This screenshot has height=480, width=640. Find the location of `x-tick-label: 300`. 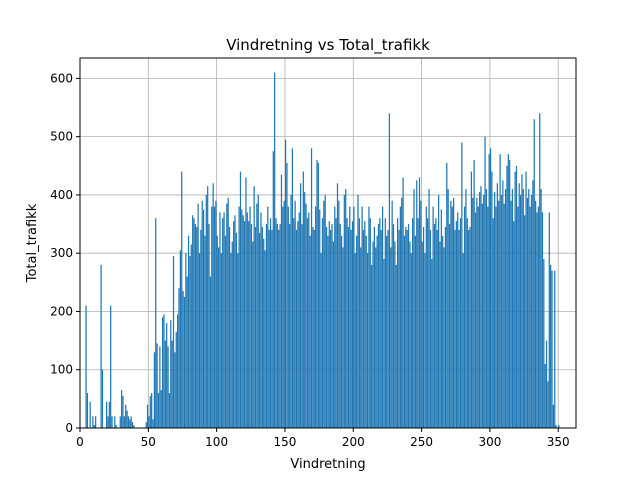

x-tick-label: 300 is located at coordinates (489, 442).